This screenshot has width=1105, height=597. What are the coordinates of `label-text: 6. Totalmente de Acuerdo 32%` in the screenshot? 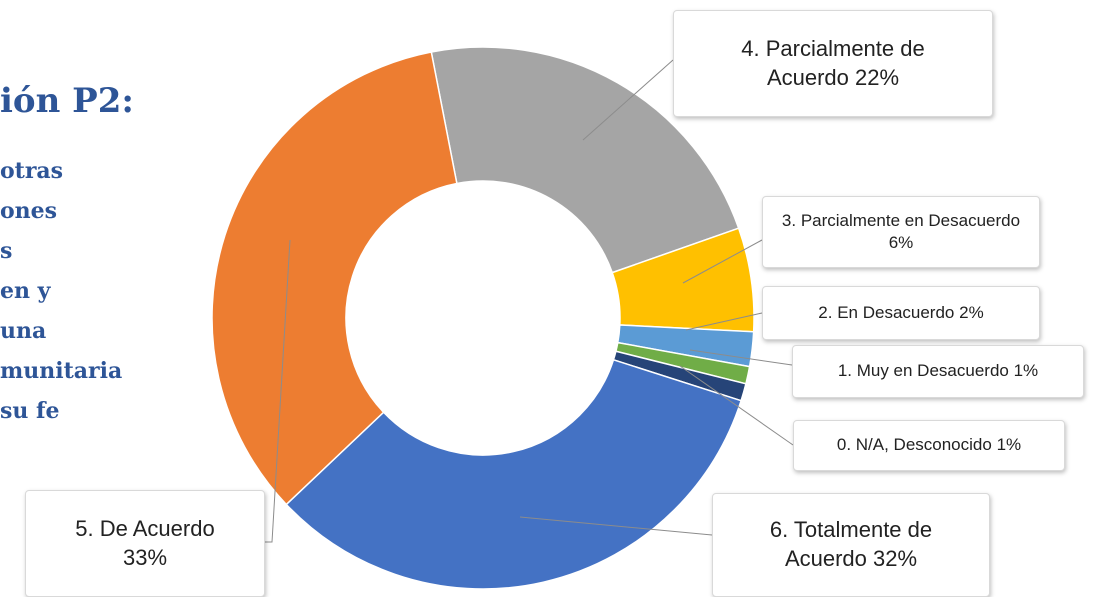 It's located at (851, 544).